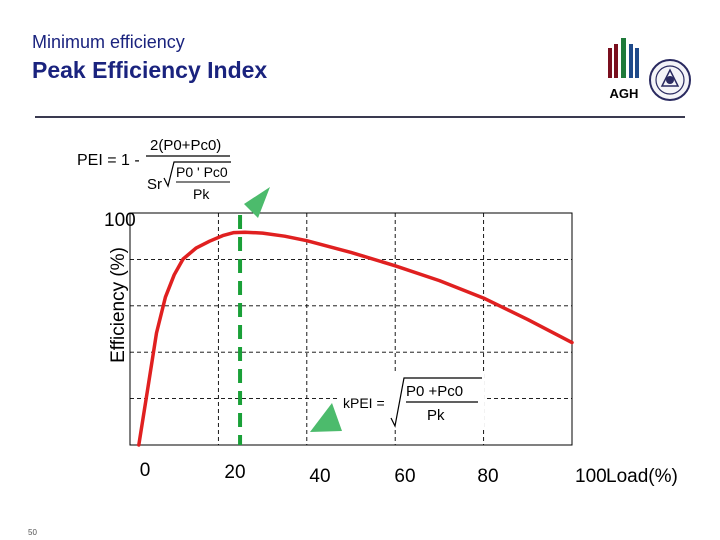  Describe the element at coordinates (623, 69) in the screenshot. I see `agh-logo: AGH` at that location.